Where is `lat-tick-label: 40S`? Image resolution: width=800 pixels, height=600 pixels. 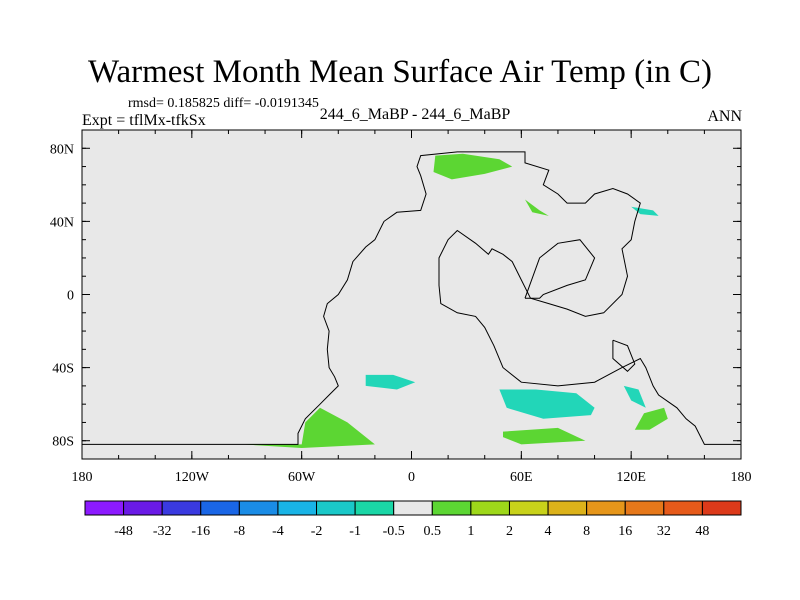 lat-tick-label: 40S is located at coordinates (63, 369).